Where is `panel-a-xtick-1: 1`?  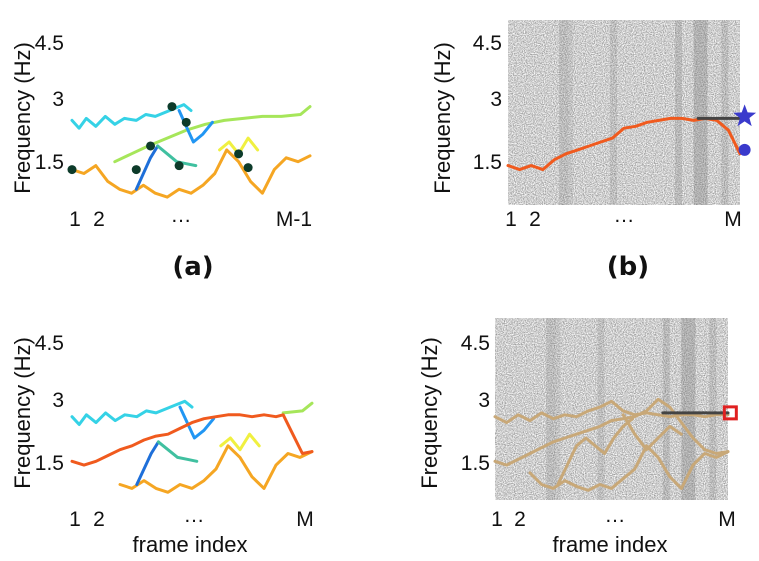 panel-a-xtick-1: 1 is located at coordinates (75, 219).